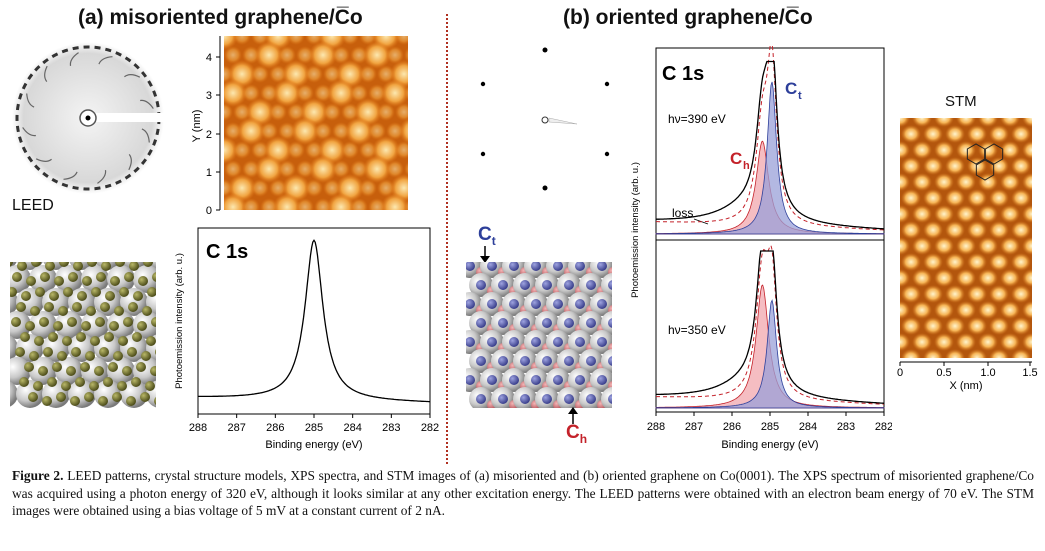 This screenshot has width=1045, height=551. What do you see at coordinates (209, 58) in the screenshot?
I see `stm-a-ytick: 4` at bounding box center [209, 58].